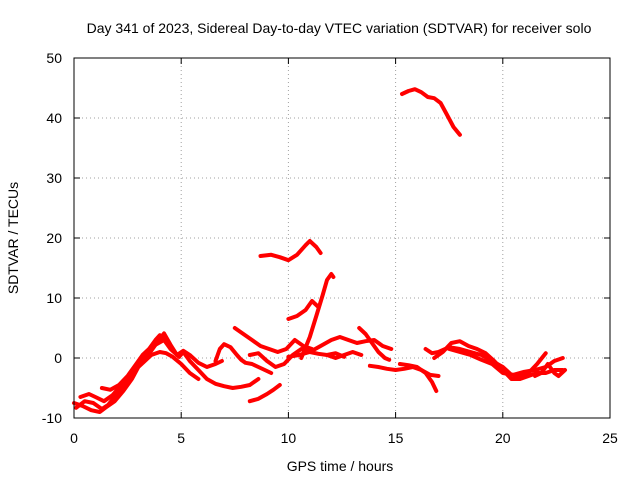 This screenshot has width=640, height=480. What do you see at coordinates (243, 358) in the screenshot?
I see `series-line-s6` at bounding box center [243, 358].